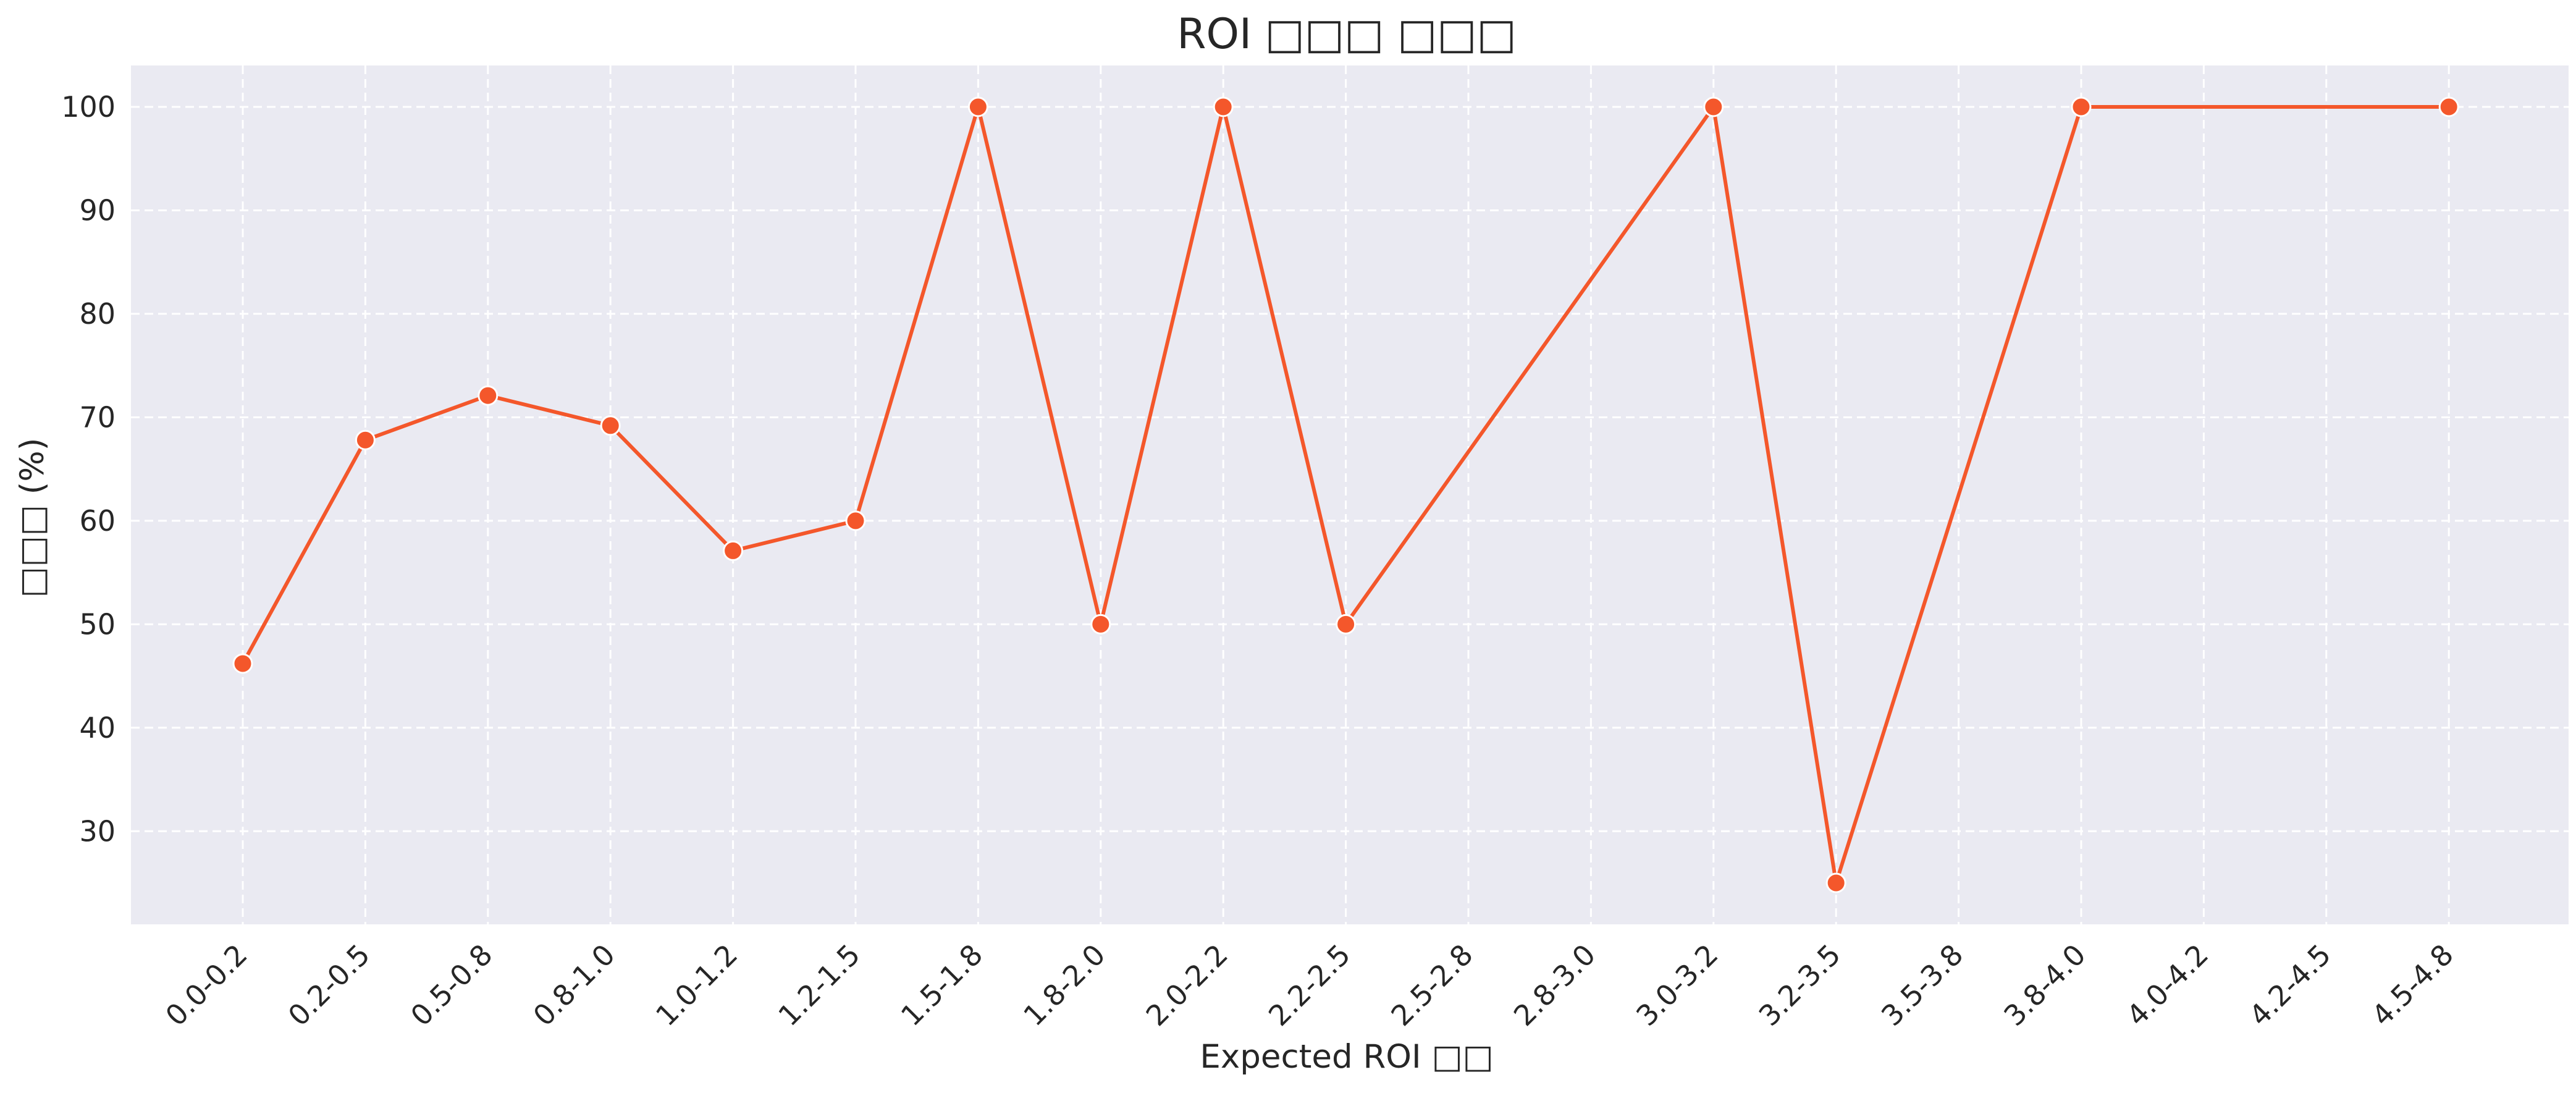 The width and height of the screenshot is (2576, 1093). I want to click on x-tick-label: 3.2-3.5, so click(1800, 985).